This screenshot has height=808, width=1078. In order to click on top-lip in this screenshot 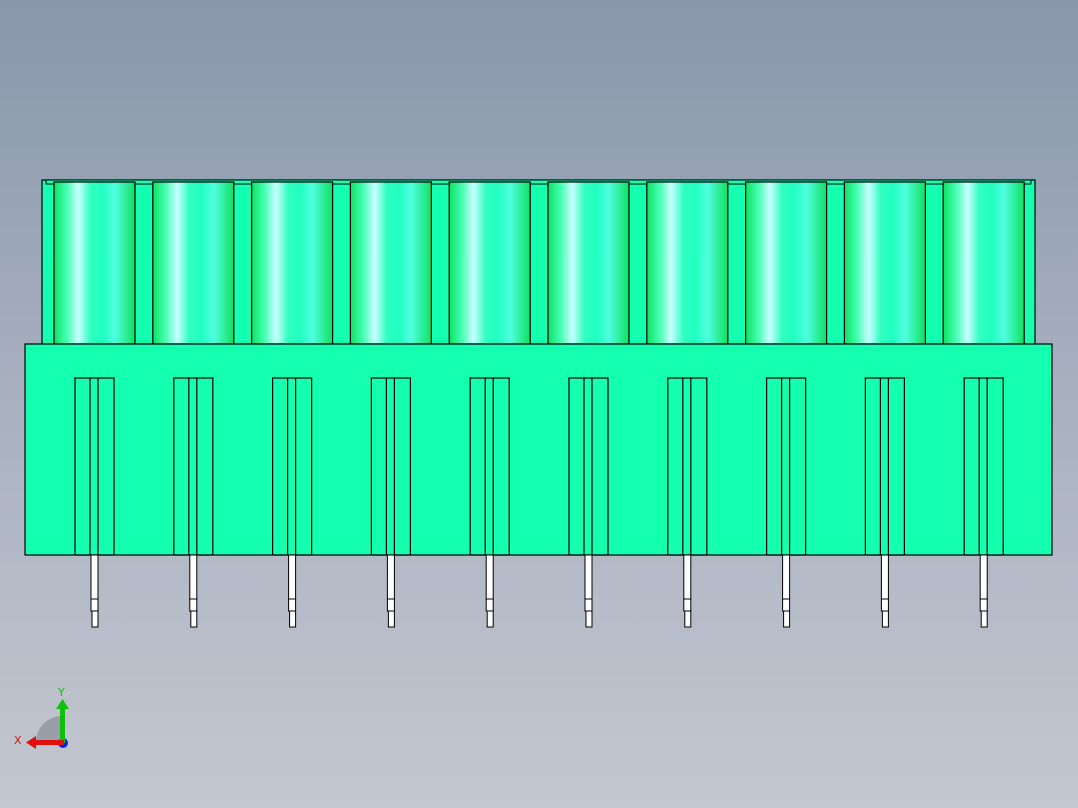, I will do `click(538, 182)`.